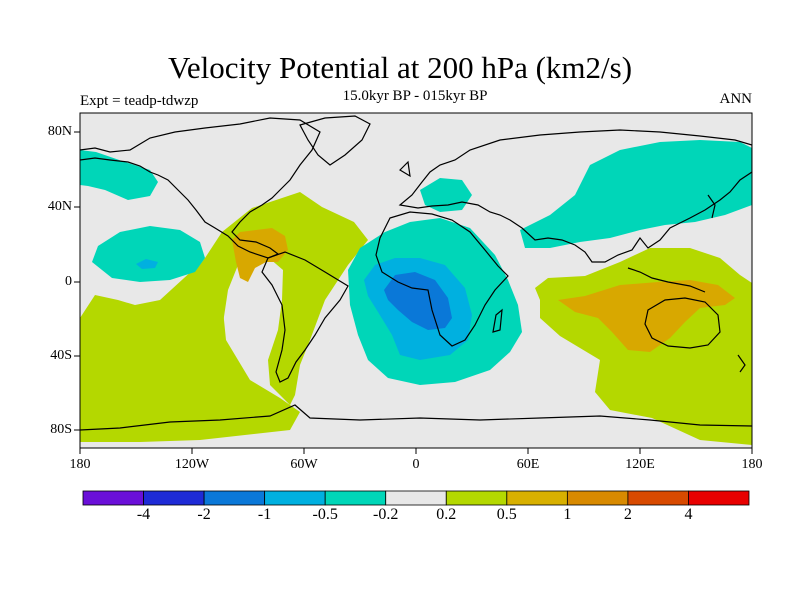 This screenshot has height=600, width=800. Describe the element at coordinates (636, 194) in the screenshot. I see `contour-teal-asia` at that location.